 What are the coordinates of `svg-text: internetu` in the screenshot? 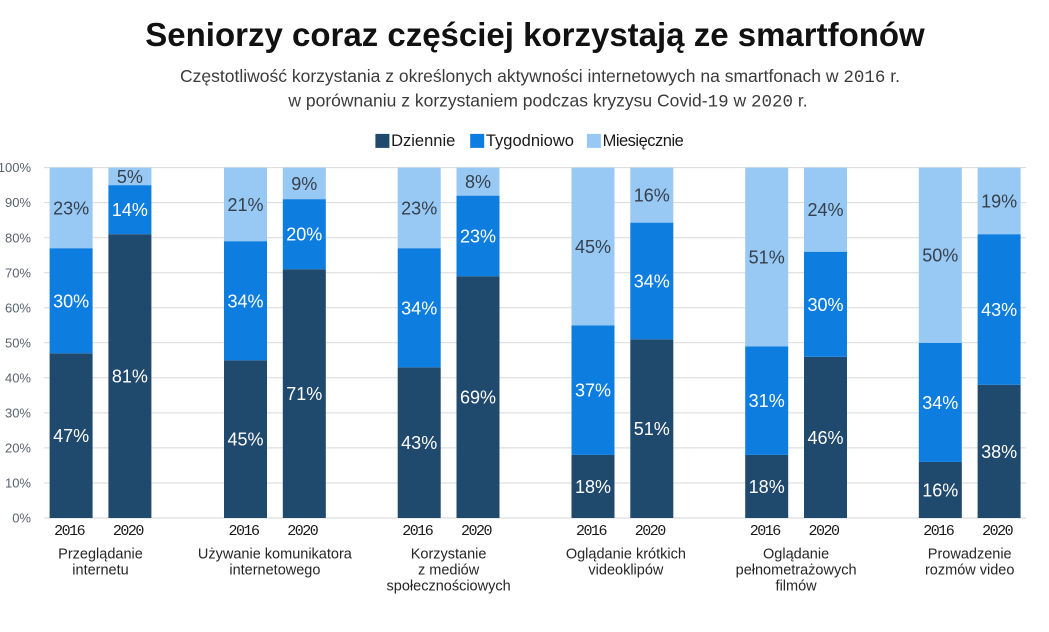 It's located at (100, 571).